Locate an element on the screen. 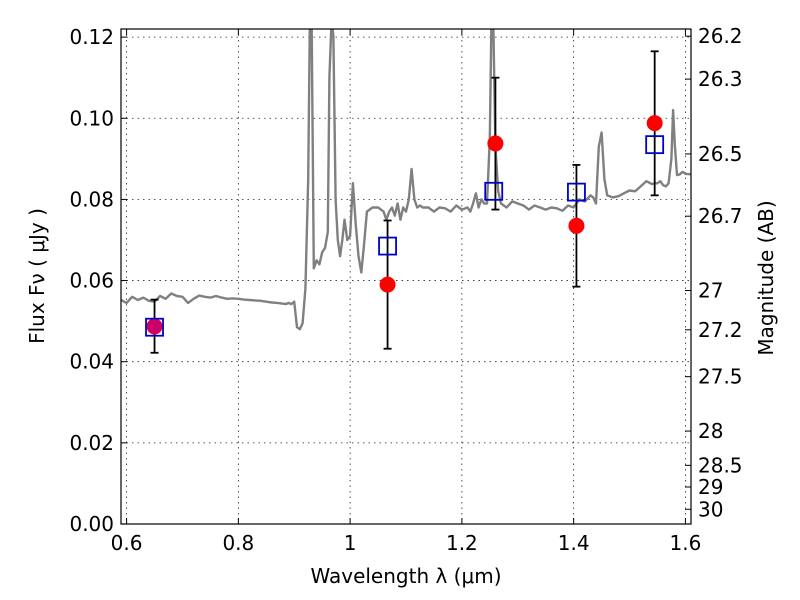 This screenshot has height=600, width=800. y-tick-label: 0.00 is located at coordinates (91, 524).